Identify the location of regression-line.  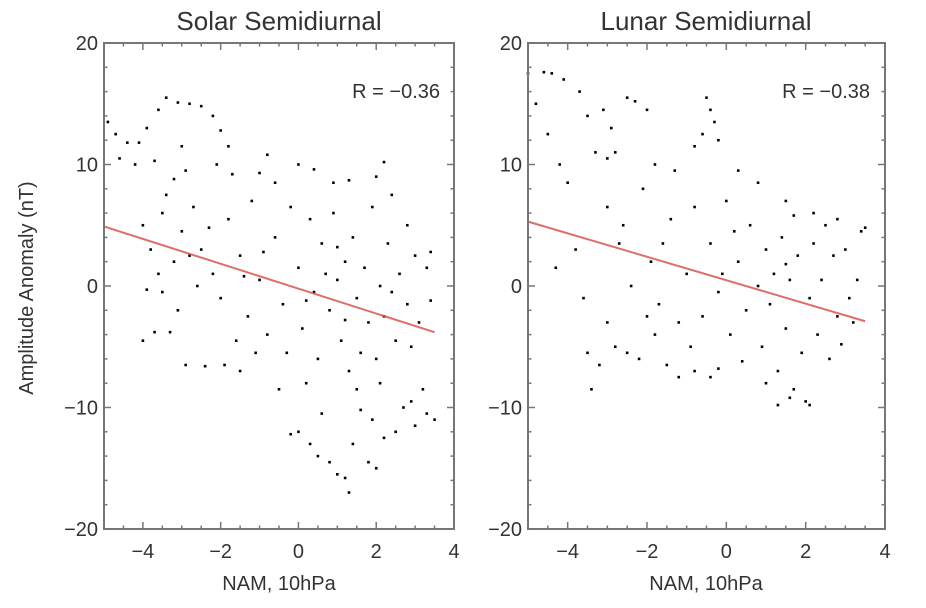
(269, 279).